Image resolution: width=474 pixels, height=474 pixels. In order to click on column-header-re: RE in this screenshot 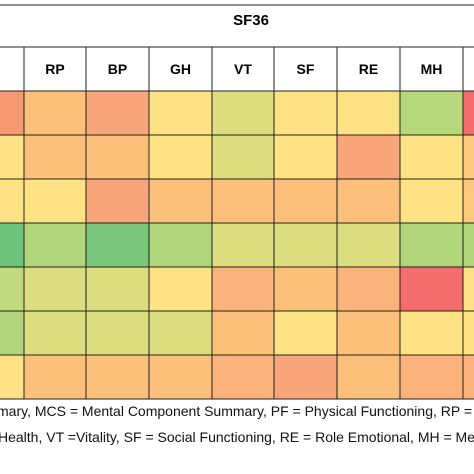, I will do `click(368, 69)`.